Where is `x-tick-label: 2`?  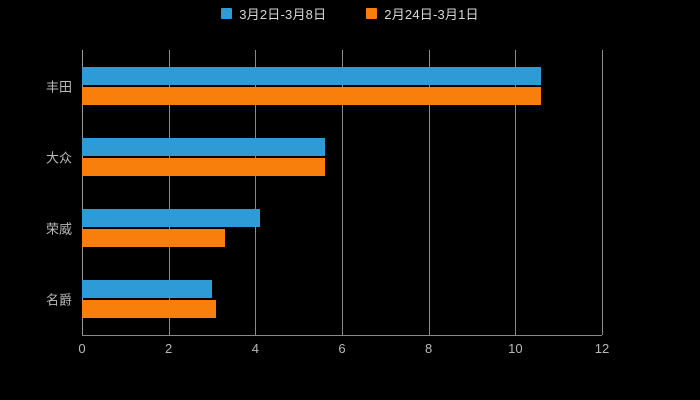
x-tick-label: 2 is located at coordinates (169, 348).